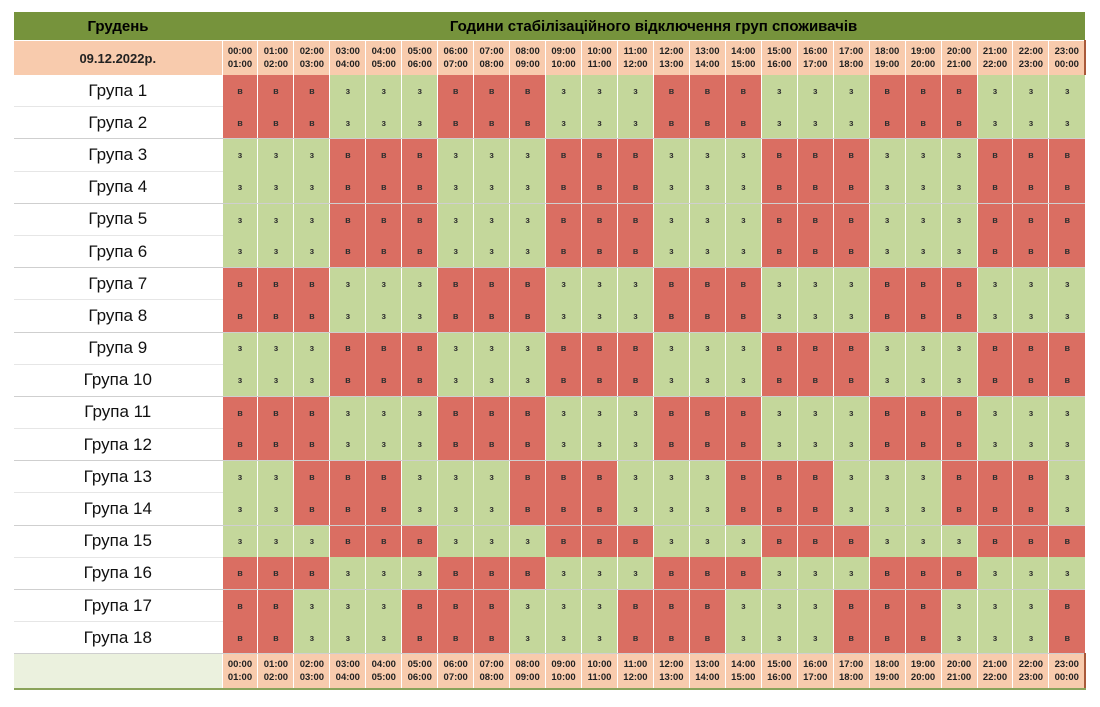 This screenshot has height=707, width=1100. I want to click on hour-start: 03:00, so click(347, 665).